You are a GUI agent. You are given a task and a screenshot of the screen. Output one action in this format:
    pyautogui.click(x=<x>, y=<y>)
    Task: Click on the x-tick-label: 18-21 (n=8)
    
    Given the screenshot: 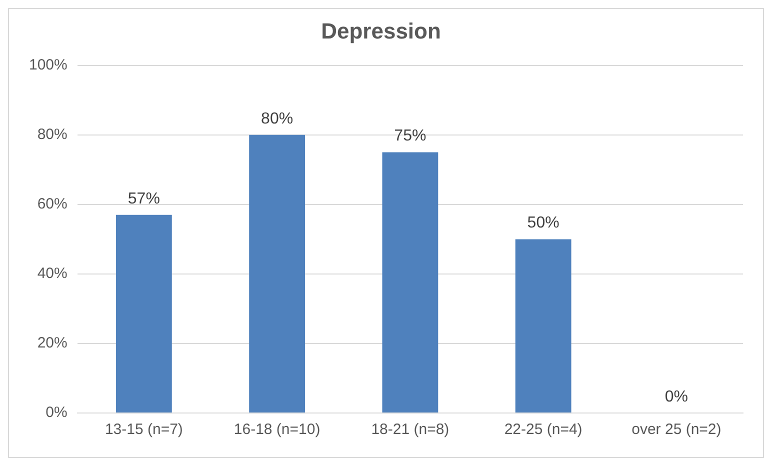 What is the action you would take?
    pyautogui.click(x=410, y=429)
    